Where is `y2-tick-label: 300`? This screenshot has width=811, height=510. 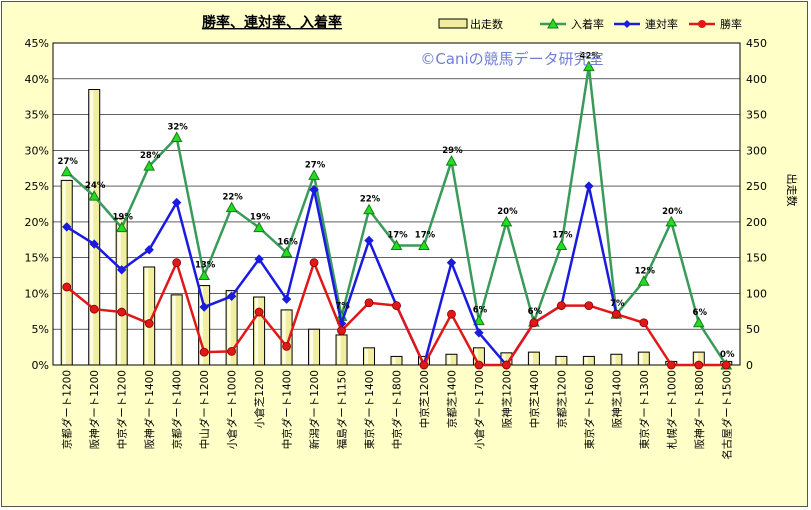
y2-tick-label: 300 is located at coordinates (756, 150).